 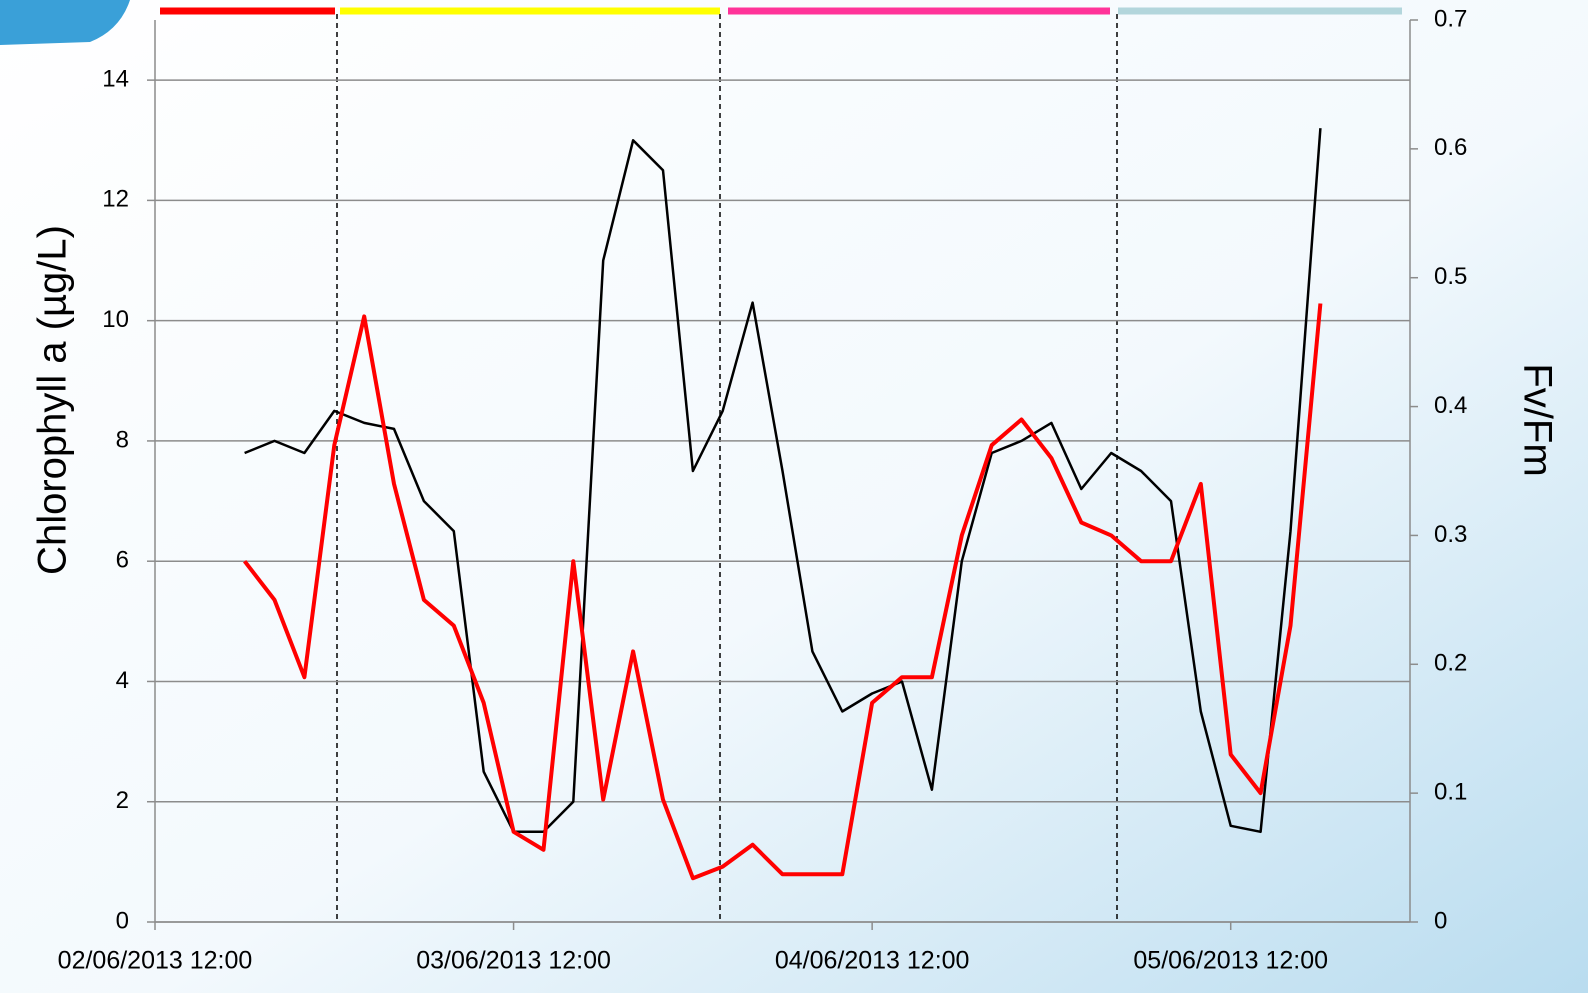 I want to click on y-tick-label: 0, so click(x=122, y=920).